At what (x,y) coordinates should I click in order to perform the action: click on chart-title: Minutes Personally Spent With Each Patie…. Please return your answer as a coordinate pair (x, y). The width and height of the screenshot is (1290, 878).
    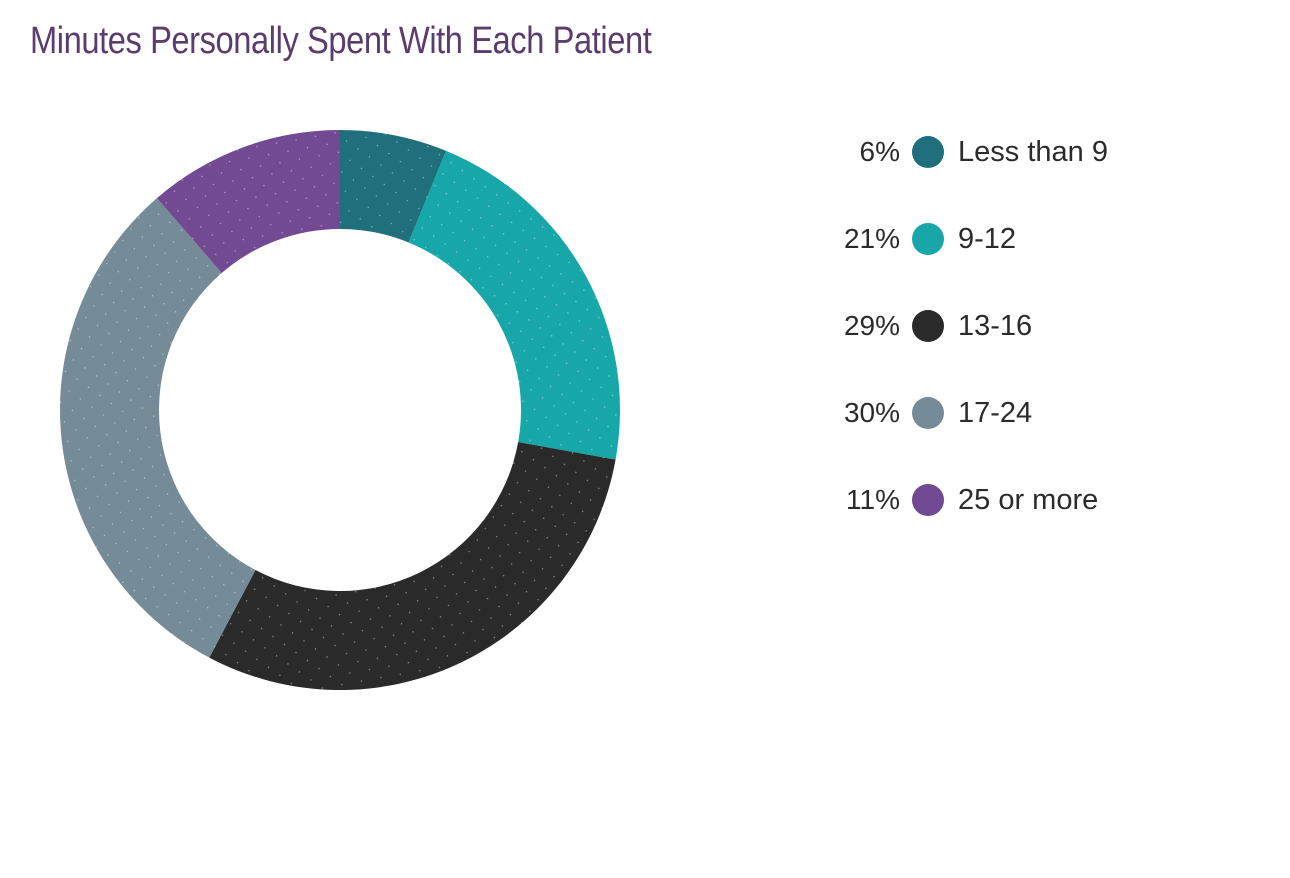
    Looking at the image, I should click on (341, 41).